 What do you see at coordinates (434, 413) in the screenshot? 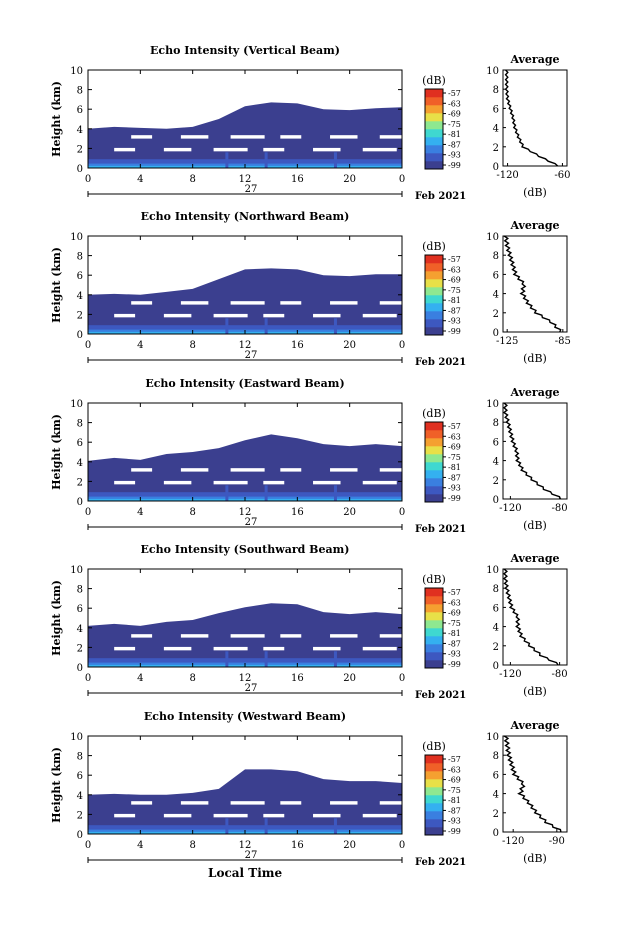
I see `colorbar-unit: (dB)` at bounding box center [434, 413].